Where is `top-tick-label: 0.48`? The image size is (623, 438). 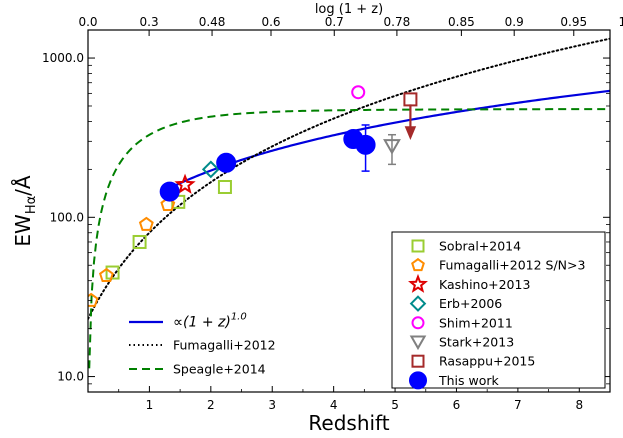 top-tick-label: 0.48 is located at coordinates (212, 22).